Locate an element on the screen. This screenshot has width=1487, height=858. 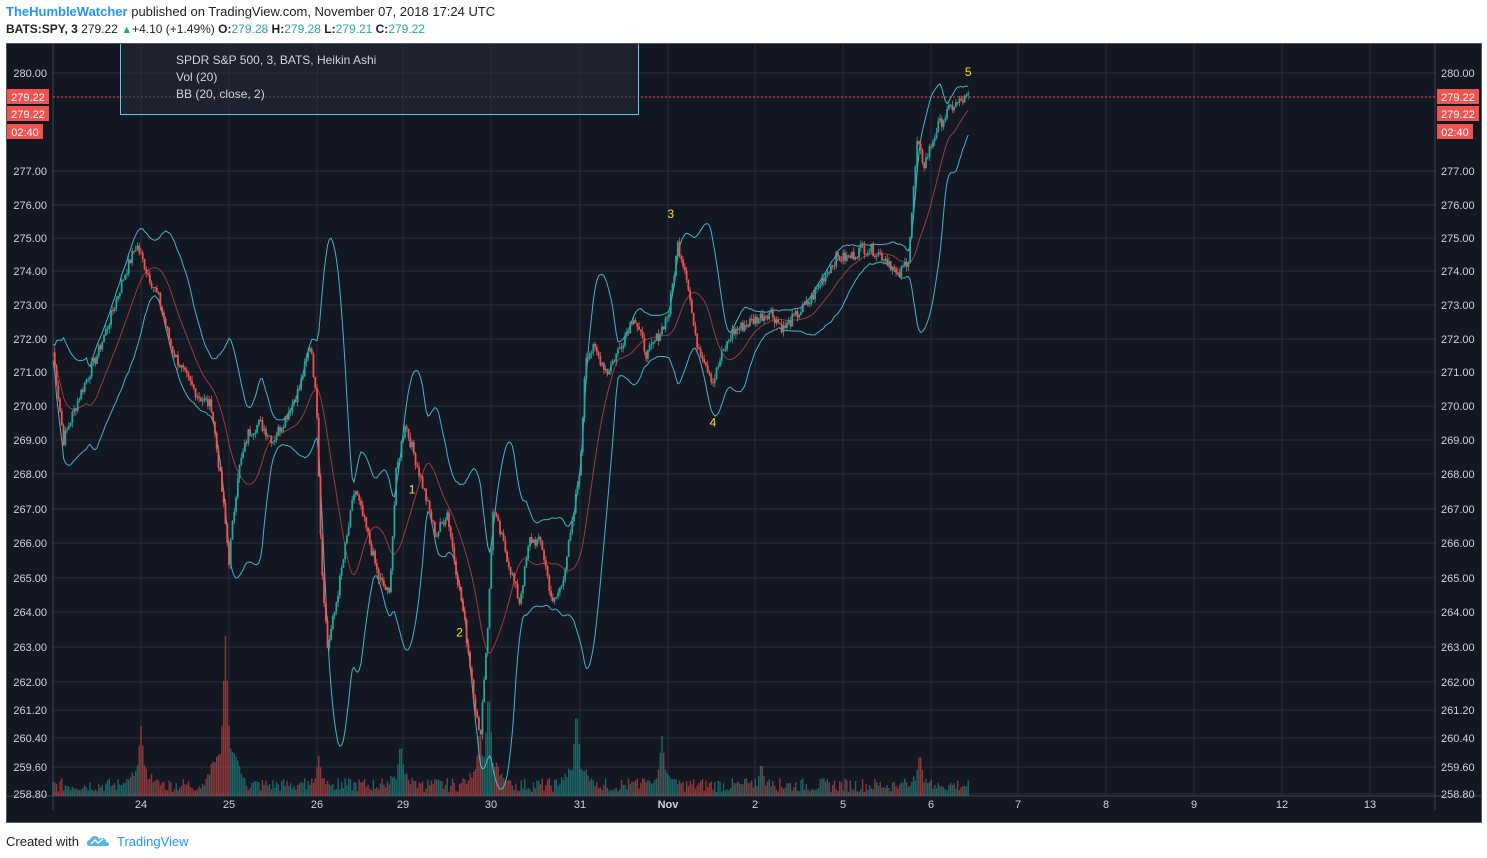
legend-series-title: SPDR S&P 500, 3, BATS, Heikin Ashi is located at coordinates (276, 60).